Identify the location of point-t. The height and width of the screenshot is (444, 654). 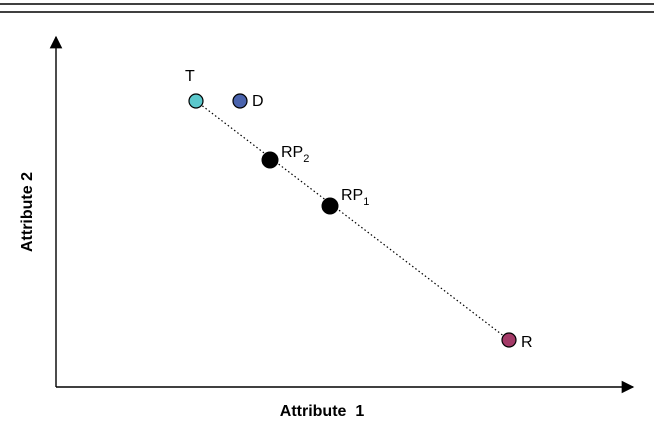
(196, 101).